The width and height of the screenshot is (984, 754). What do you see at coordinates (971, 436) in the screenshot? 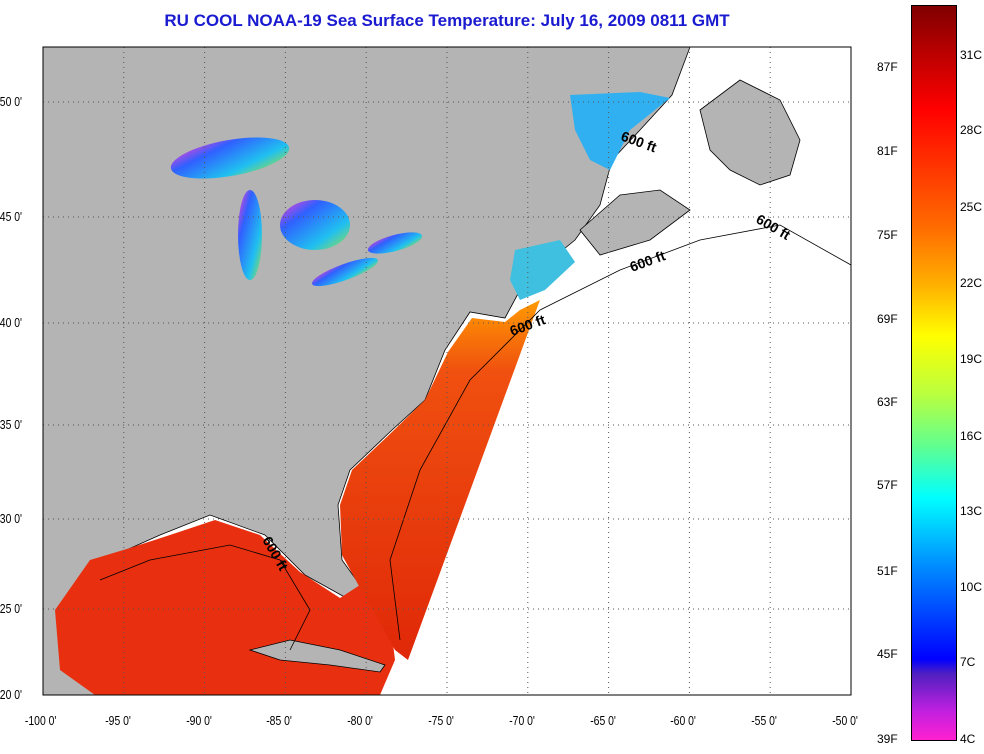
I see `colorbar-celsius-label: 16C` at bounding box center [971, 436].